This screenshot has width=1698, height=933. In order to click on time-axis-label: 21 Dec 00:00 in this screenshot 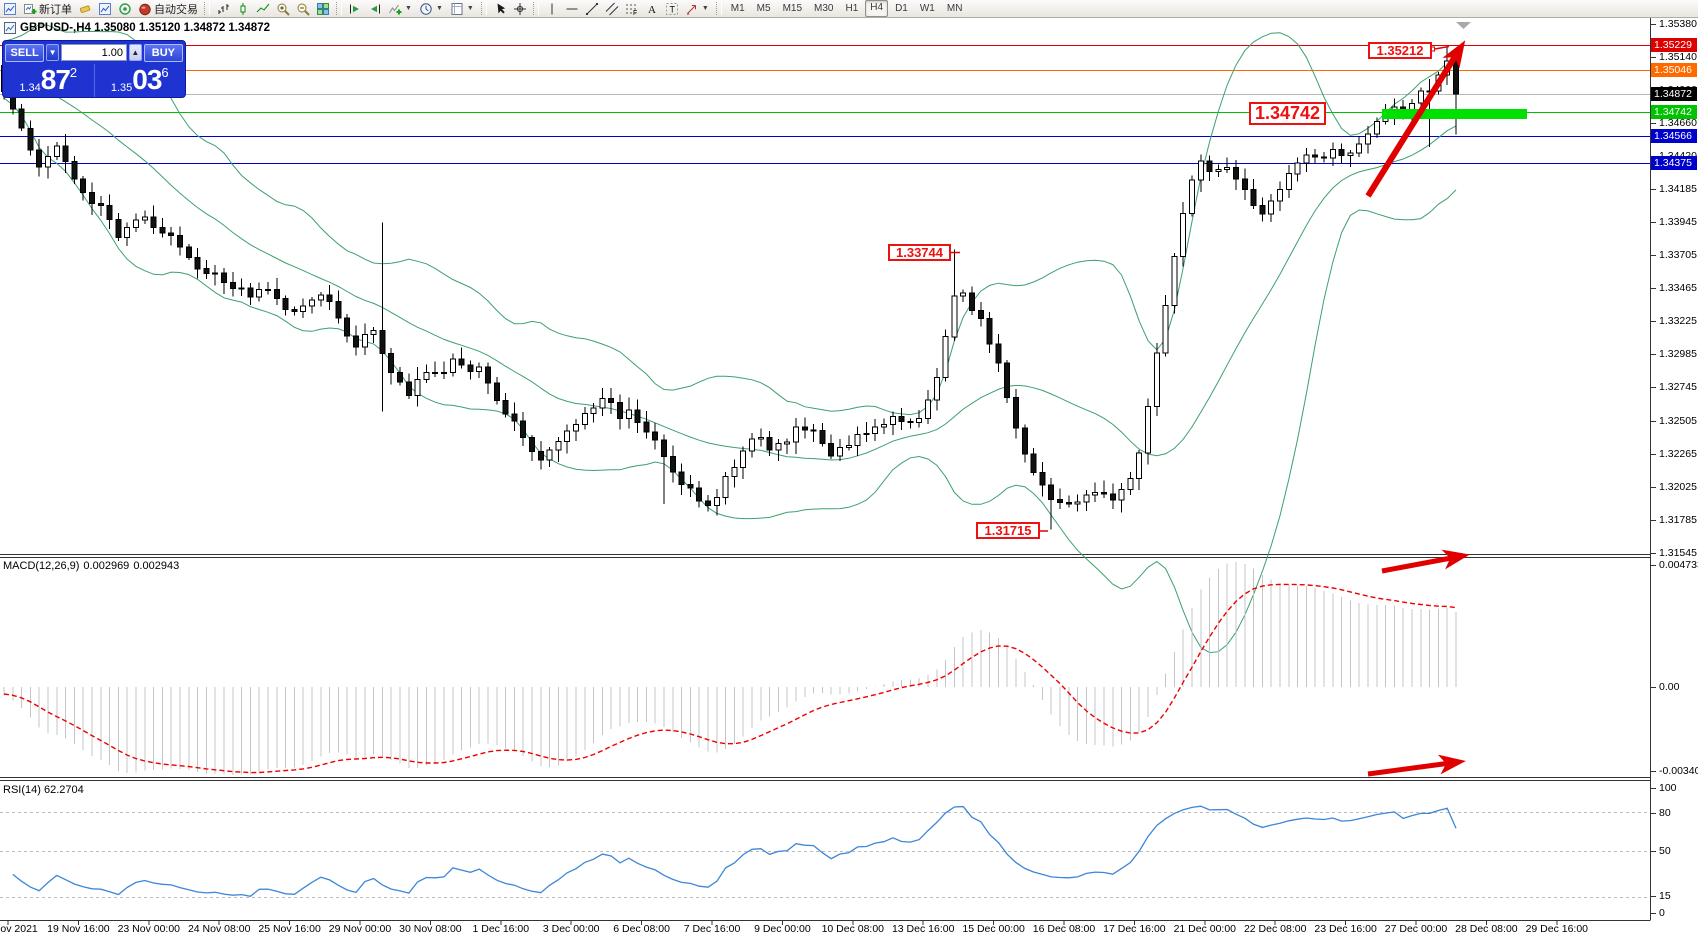, I will do `click(1205, 928)`.